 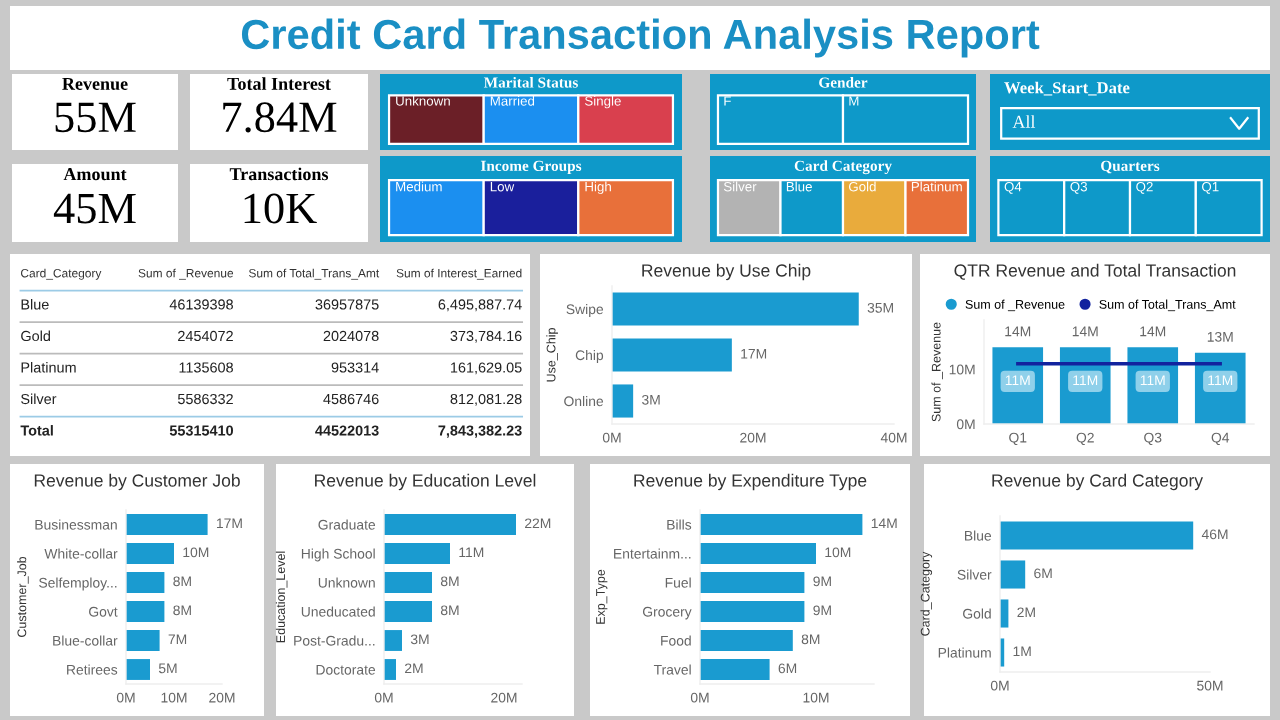 What do you see at coordinates (280, 117) in the screenshot?
I see `text: 7.84M` at bounding box center [280, 117].